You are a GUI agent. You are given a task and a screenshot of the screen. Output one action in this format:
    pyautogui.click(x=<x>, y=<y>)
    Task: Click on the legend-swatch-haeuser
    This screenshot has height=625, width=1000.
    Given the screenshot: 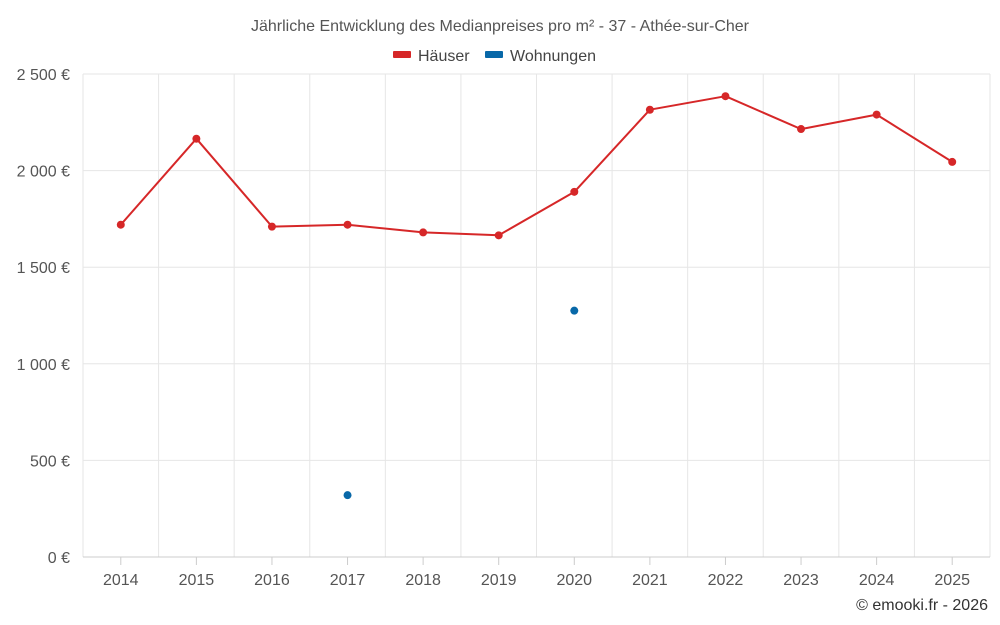 What is the action you would take?
    pyautogui.click(x=402, y=54)
    